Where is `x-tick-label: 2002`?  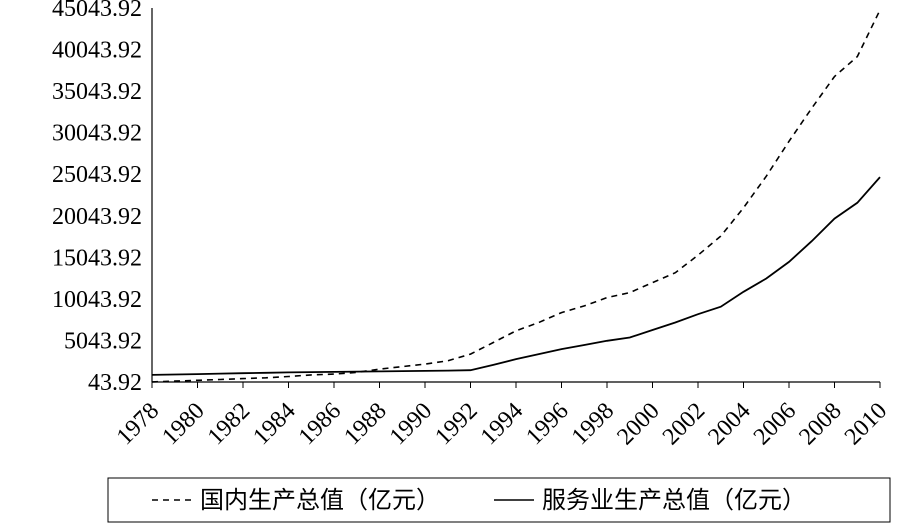
x-tick-label: 2002 is located at coordinates (684, 424).